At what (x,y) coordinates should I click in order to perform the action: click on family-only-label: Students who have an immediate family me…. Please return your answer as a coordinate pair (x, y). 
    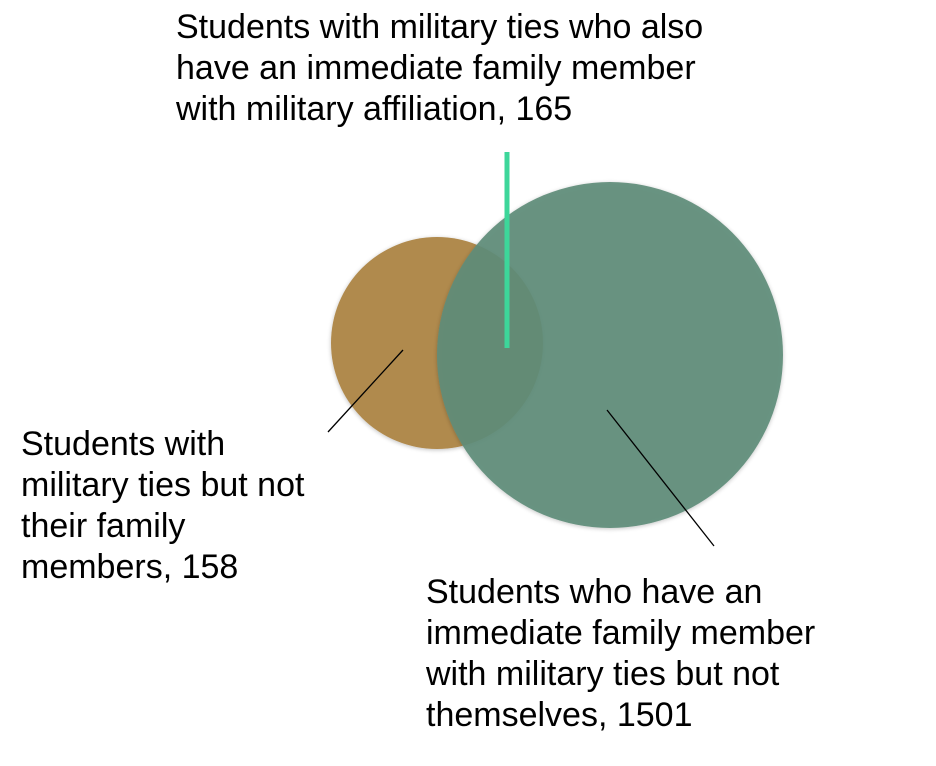
    Looking at the image, I should click on (620, 654).